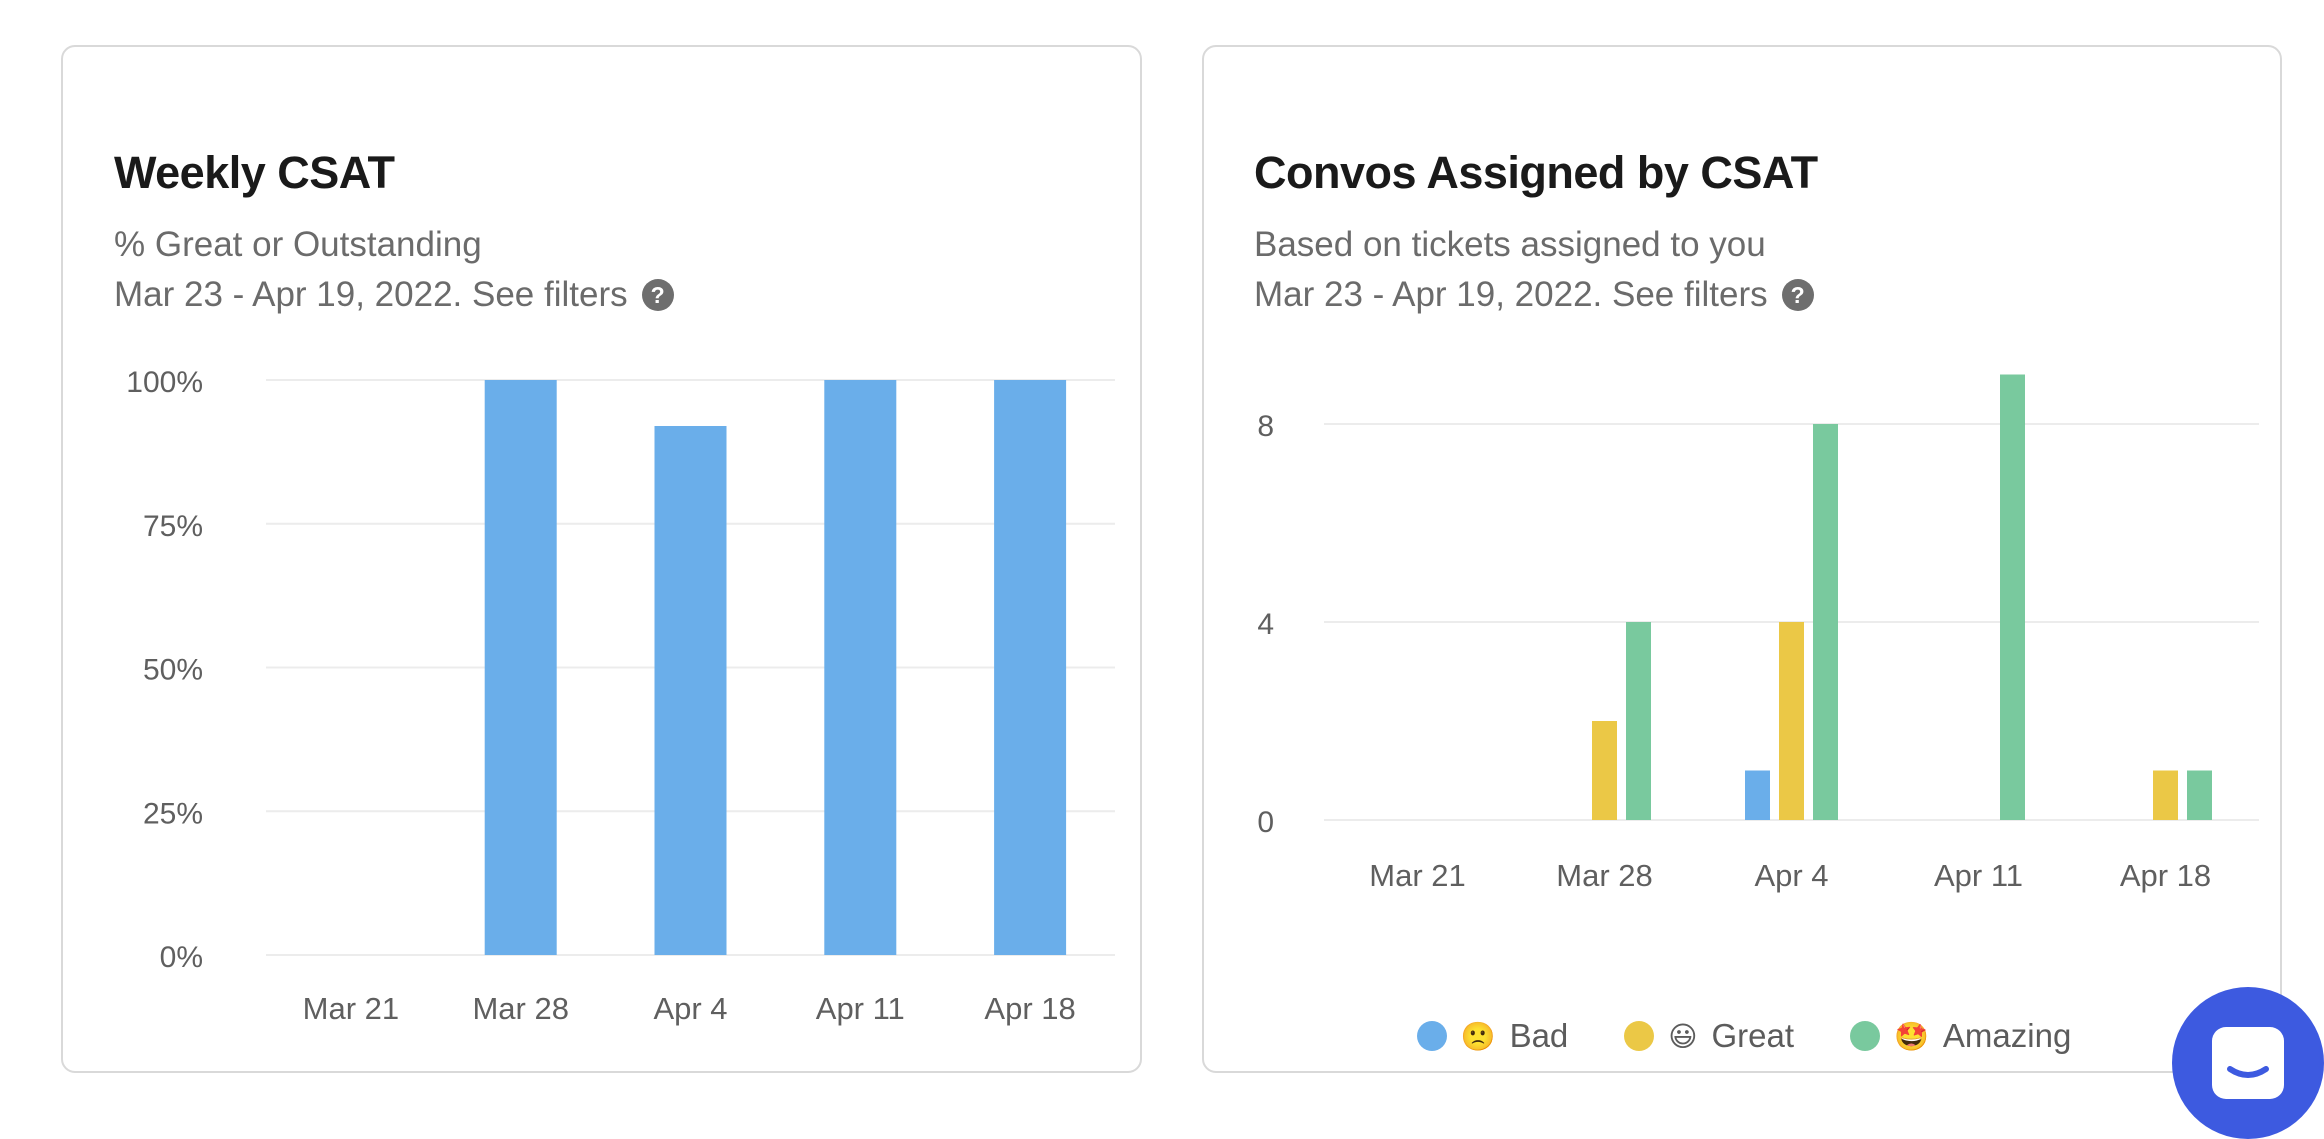  I want to click on y-tick-label: 4, so click(1265, 624).